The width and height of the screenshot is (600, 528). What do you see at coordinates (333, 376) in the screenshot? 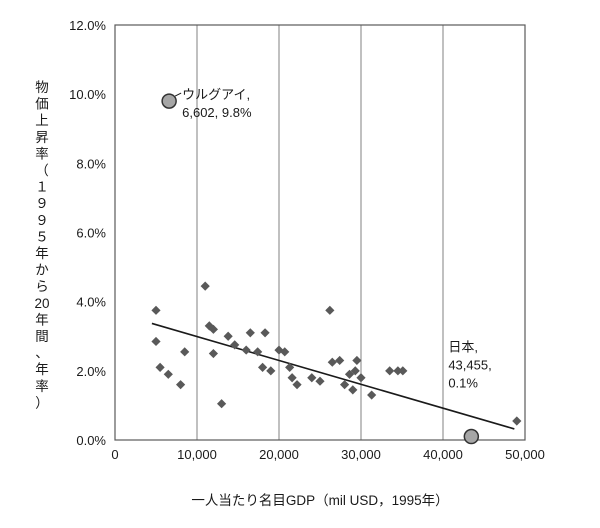
I see `trend-line` at bounding box center [333, 376].